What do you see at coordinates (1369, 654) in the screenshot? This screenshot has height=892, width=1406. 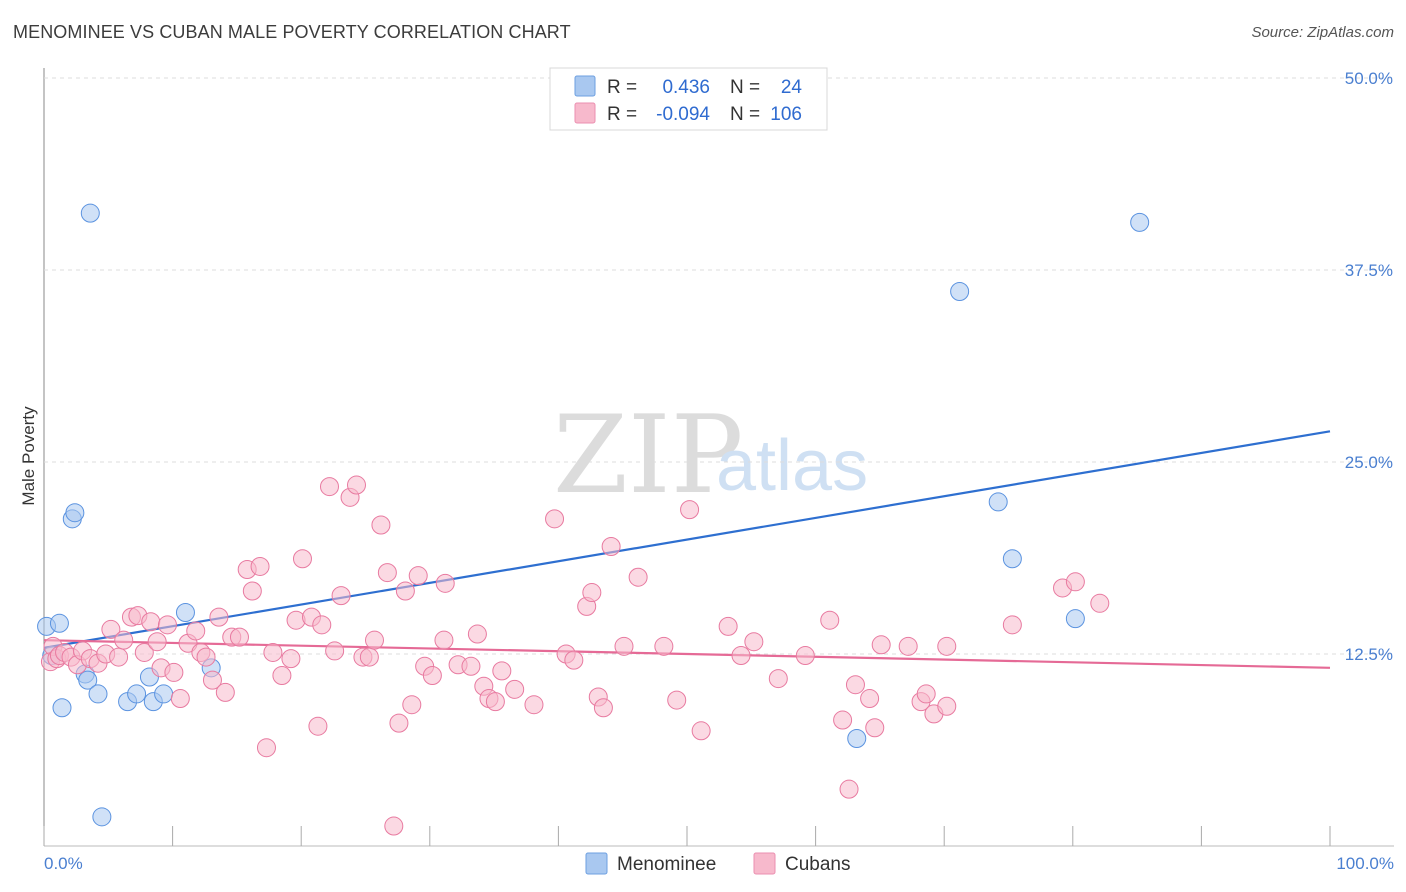 I see `y-tick-label: 12.5%` at bounding box center [1369, 654].